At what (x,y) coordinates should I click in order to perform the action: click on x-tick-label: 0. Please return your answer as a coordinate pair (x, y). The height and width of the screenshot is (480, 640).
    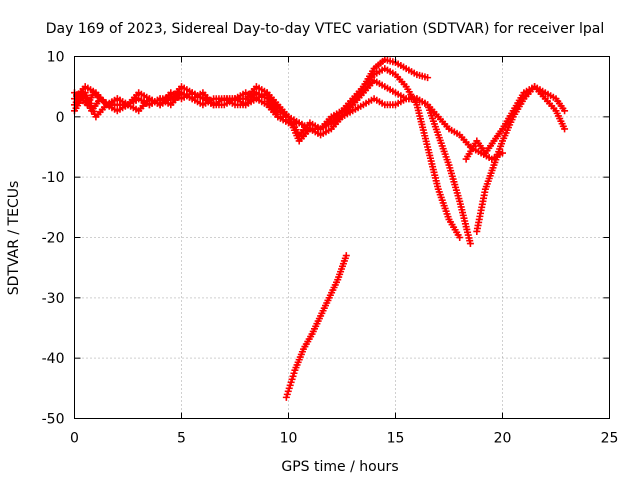
    Looking at the image, I should click on (74, 439).